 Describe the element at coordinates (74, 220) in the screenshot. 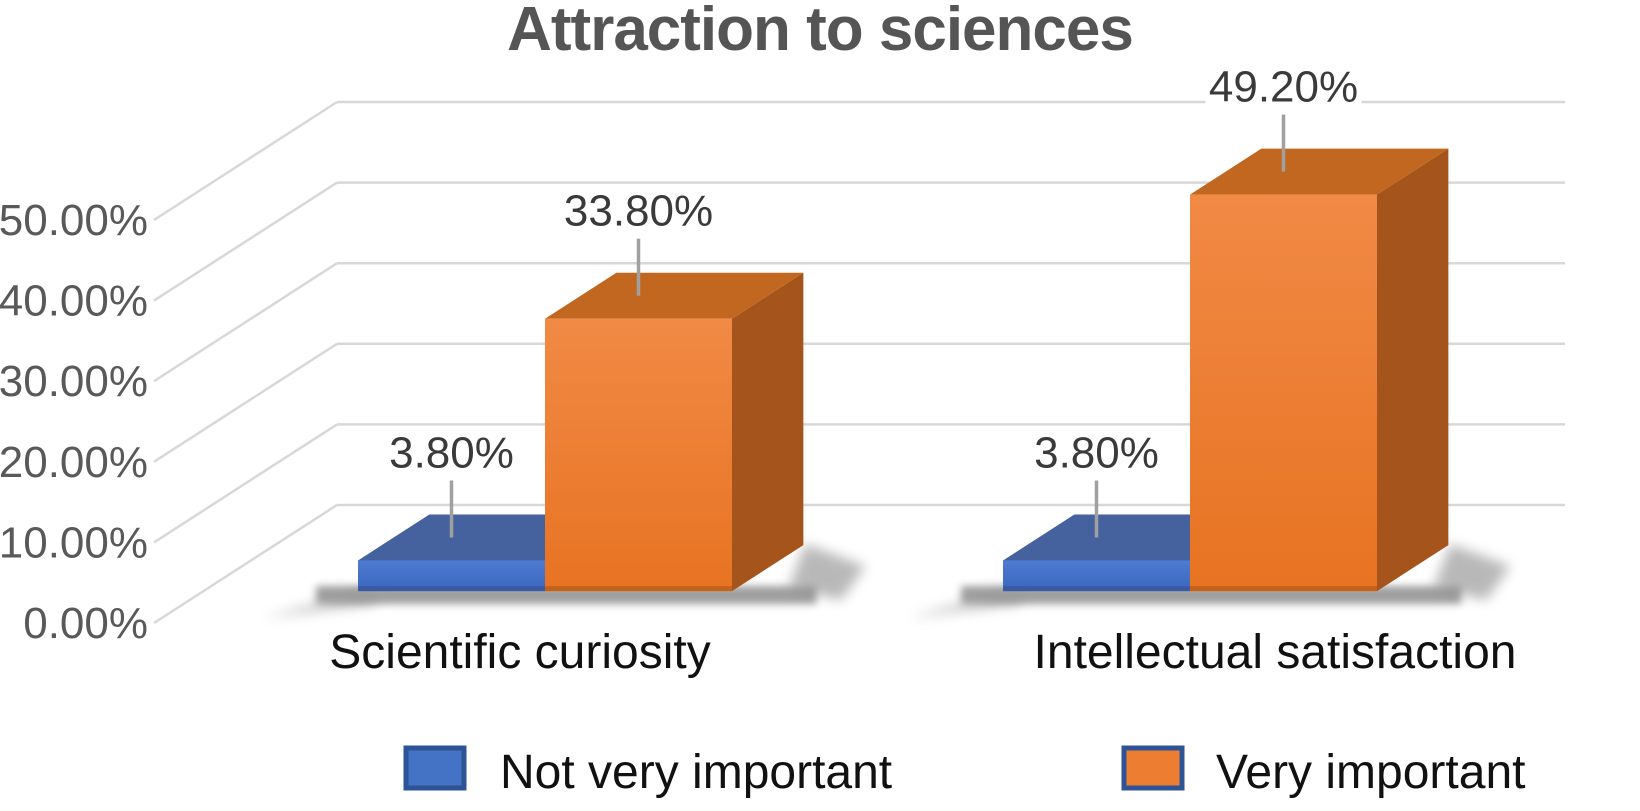

I see `y-tick-label: 50.00%` at that location.